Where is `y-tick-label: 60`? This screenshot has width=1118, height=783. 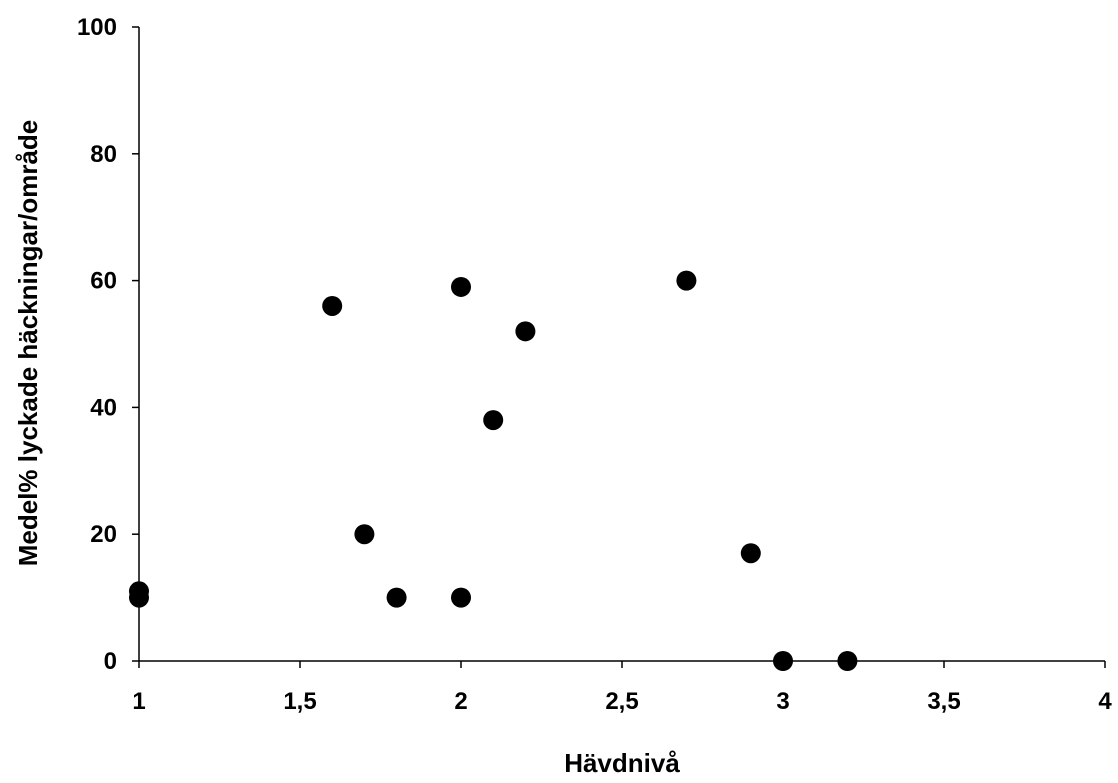 y-tick-label: 60 is located at coordinates (103, 281).